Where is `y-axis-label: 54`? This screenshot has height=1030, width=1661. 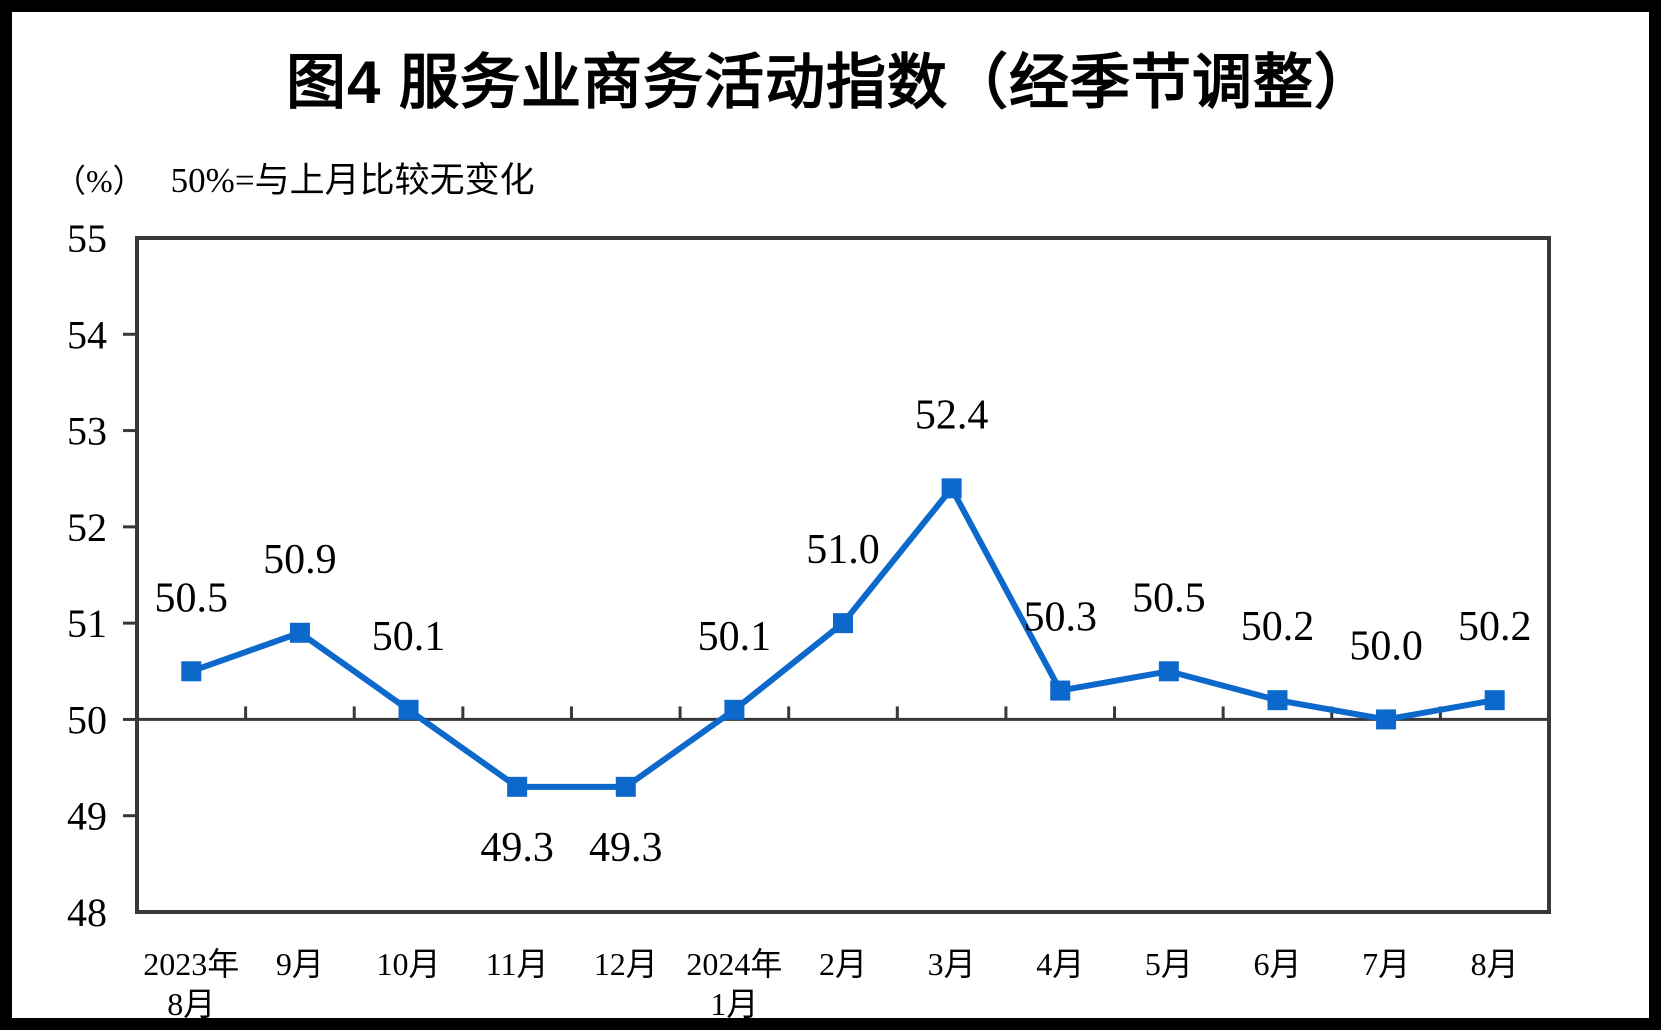 y-axis-label: 54 is located at coordinates (87, 334).